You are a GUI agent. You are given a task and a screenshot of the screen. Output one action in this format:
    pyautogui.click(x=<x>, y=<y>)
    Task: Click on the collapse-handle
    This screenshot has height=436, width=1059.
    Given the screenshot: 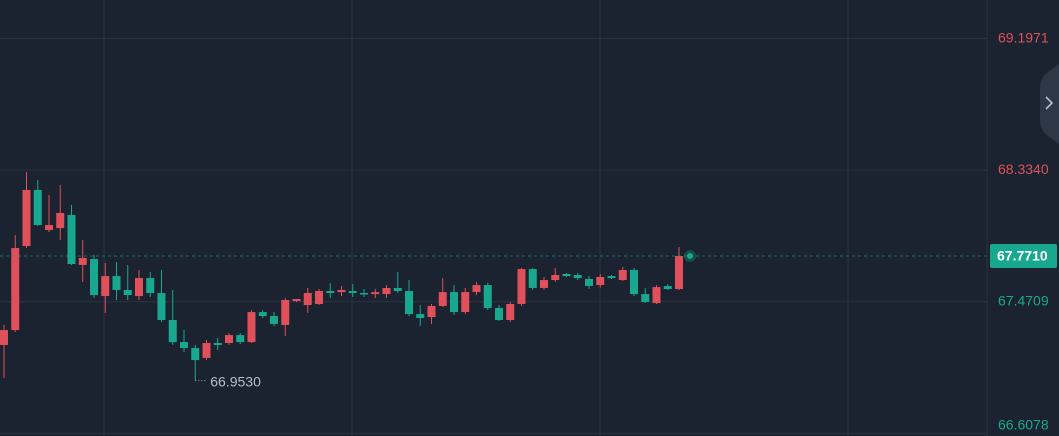 What is the action you would take?
    pyautogui.click(x=1049, y=104)
    